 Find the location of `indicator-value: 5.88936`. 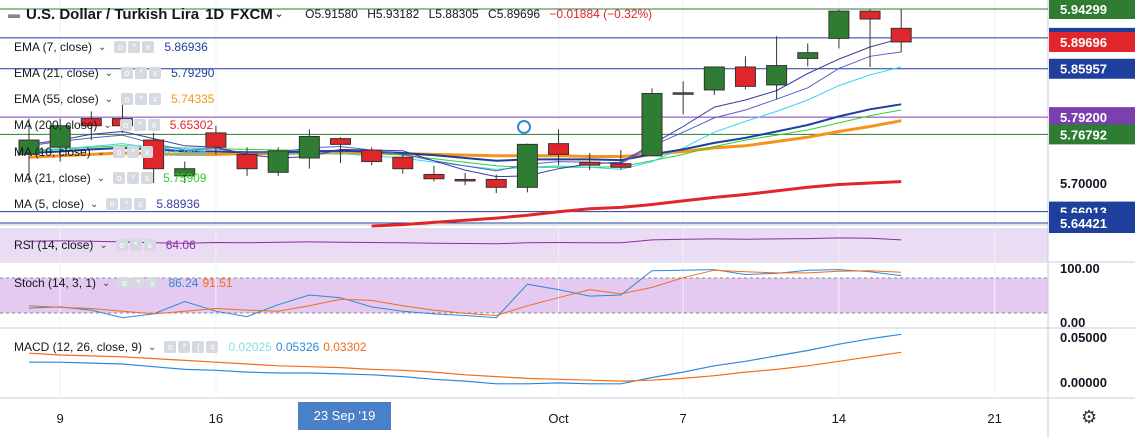

indicator-value: 5.88936 is located at coordinates (178, 204).